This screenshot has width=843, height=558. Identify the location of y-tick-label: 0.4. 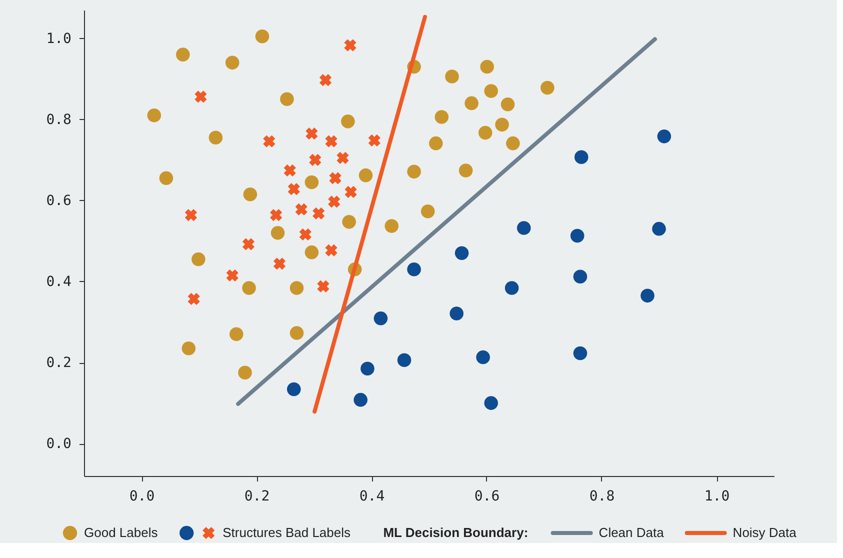
(59, 282).